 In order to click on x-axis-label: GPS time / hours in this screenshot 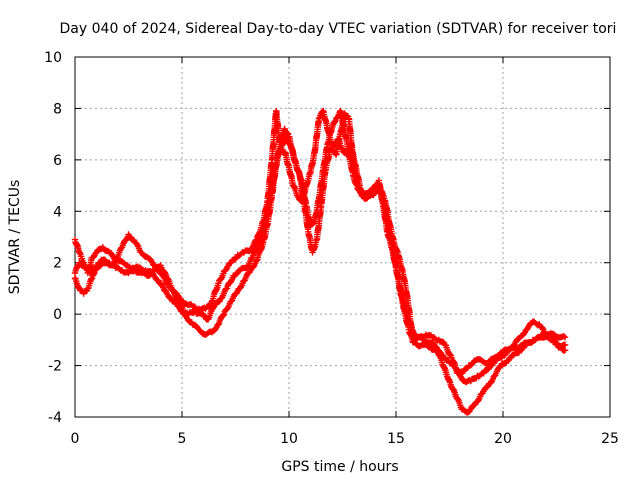, I will do `click(339, 467)`.